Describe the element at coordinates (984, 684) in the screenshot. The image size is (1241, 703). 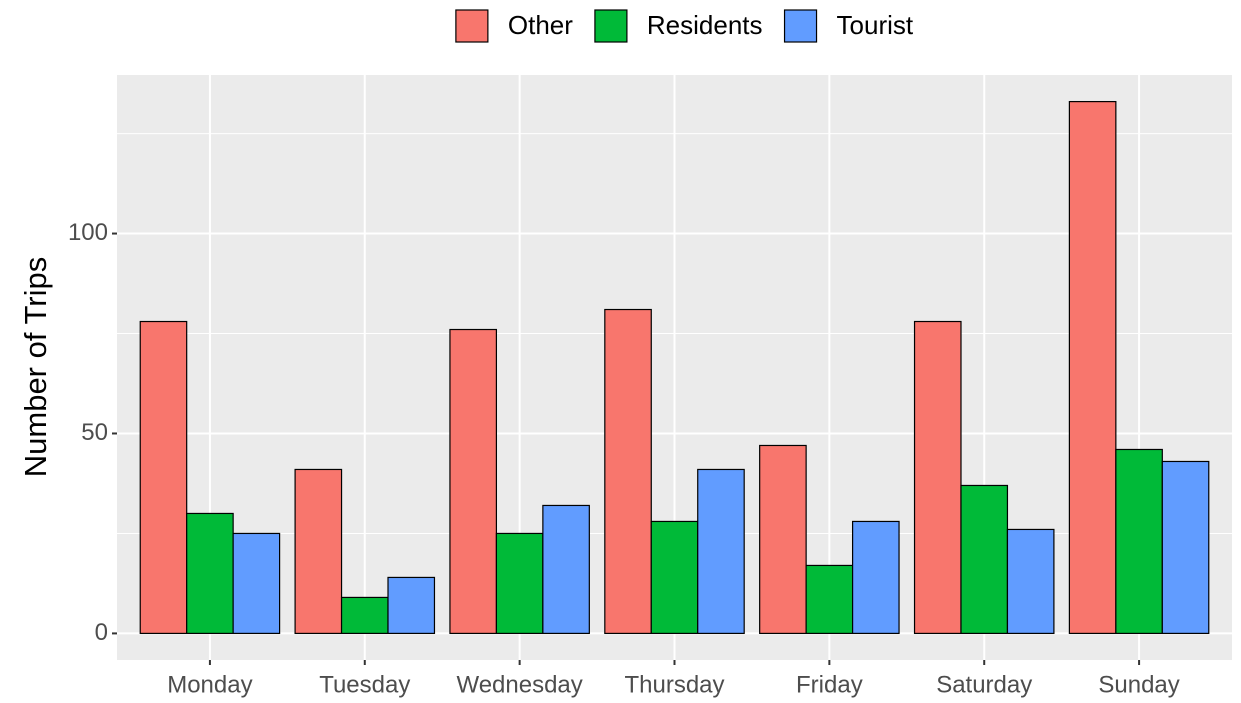
I see `x-tick-label: Saturday` at that location.